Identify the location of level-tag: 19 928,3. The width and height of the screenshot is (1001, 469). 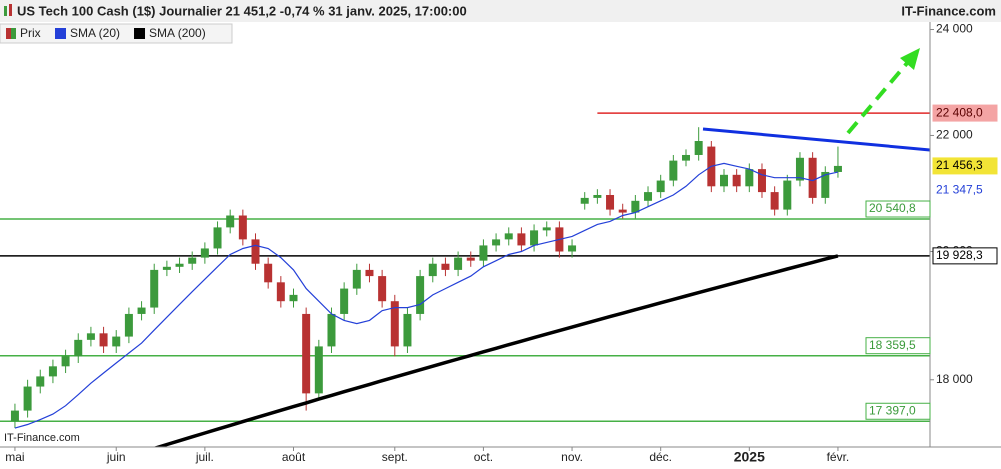
(965, 256).